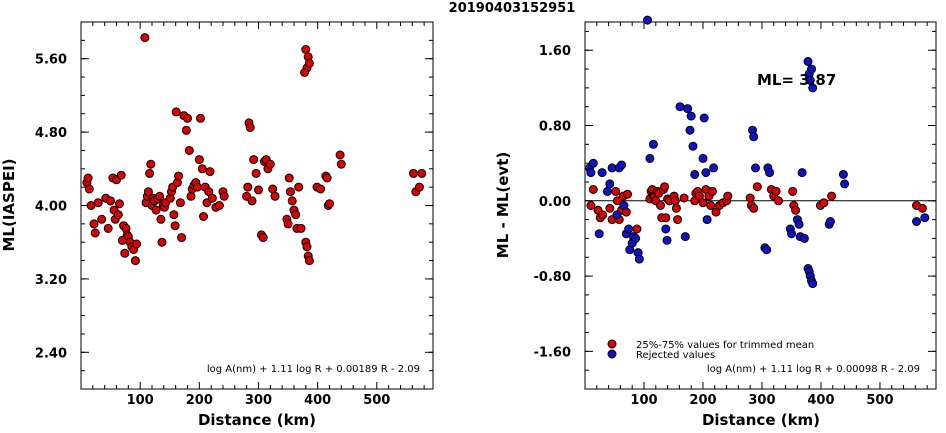  I want to click on left-x-tick-label: 300, so click(258, 400).